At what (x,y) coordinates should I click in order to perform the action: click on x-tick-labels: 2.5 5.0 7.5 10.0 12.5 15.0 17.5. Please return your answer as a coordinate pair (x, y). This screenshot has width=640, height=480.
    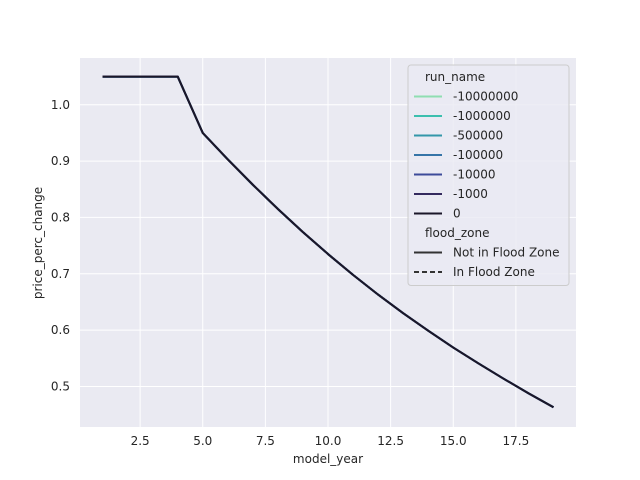
    Looking at the image, I should click on (330, 441).